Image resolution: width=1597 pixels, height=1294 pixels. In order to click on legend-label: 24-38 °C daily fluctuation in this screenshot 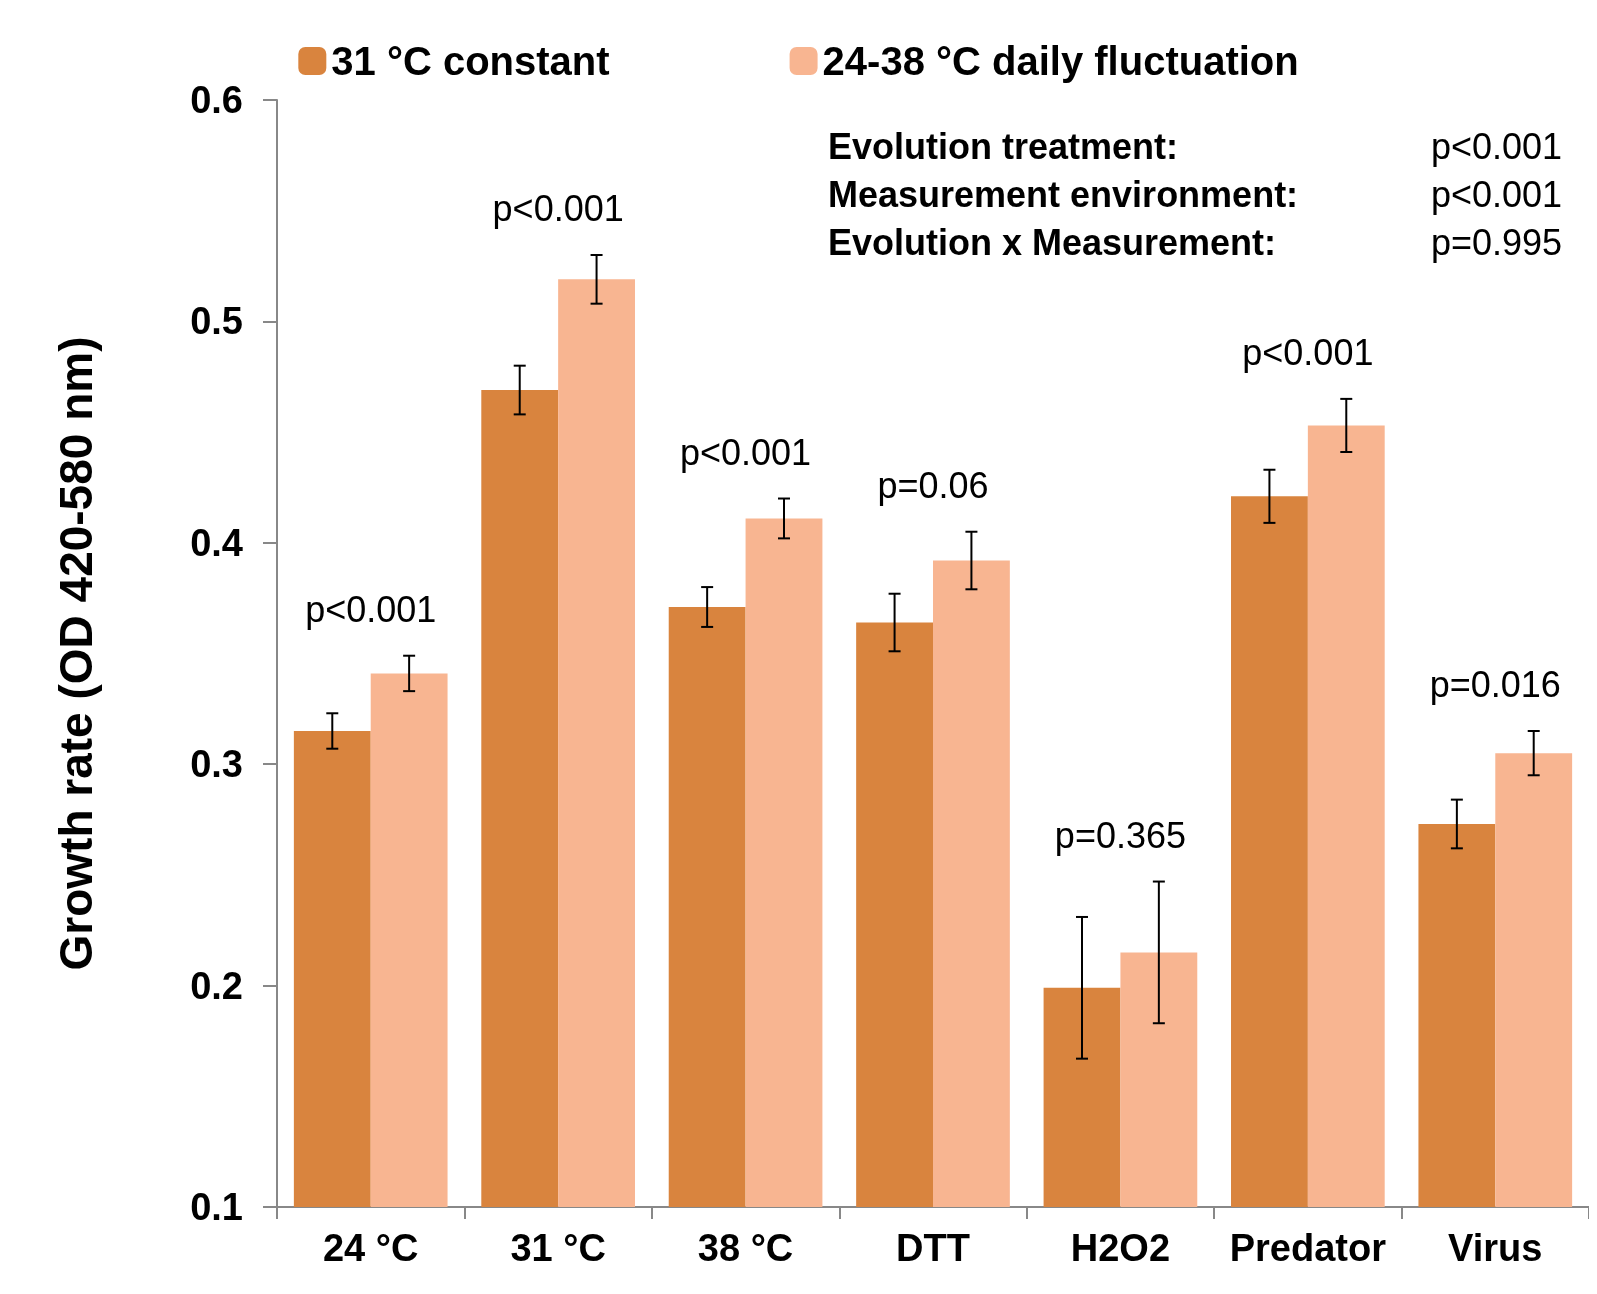, I will do `click(1060, 61)`.